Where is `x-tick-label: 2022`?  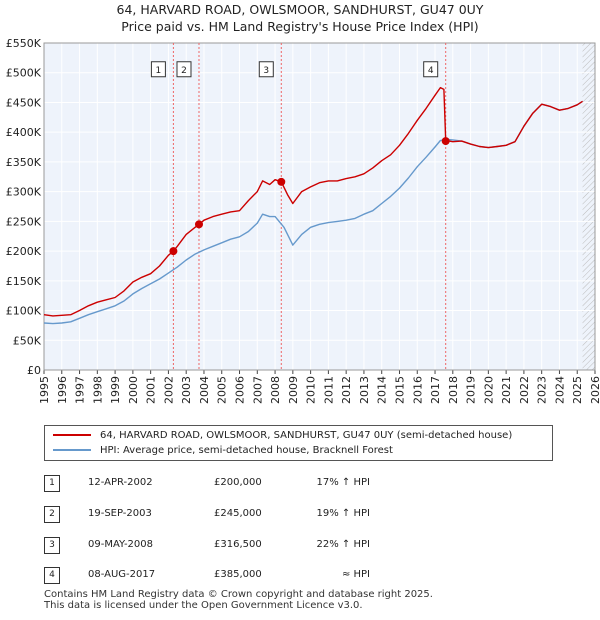 x-tick-label: 2022 is located at coordinates (524, 390).